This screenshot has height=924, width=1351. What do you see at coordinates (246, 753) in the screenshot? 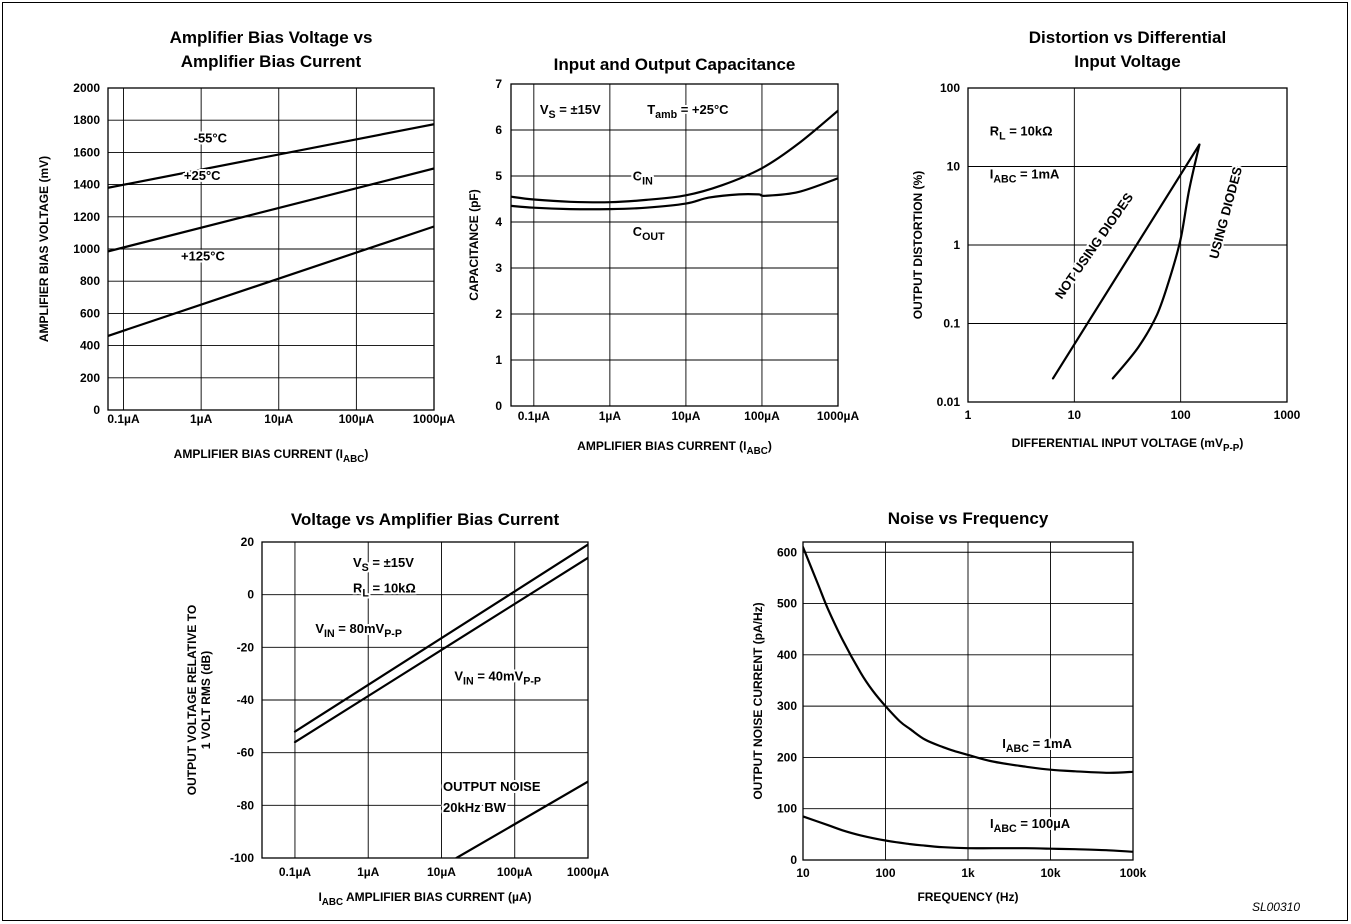
I see `y-tick-label: -60` at bounding box center [246, 753].